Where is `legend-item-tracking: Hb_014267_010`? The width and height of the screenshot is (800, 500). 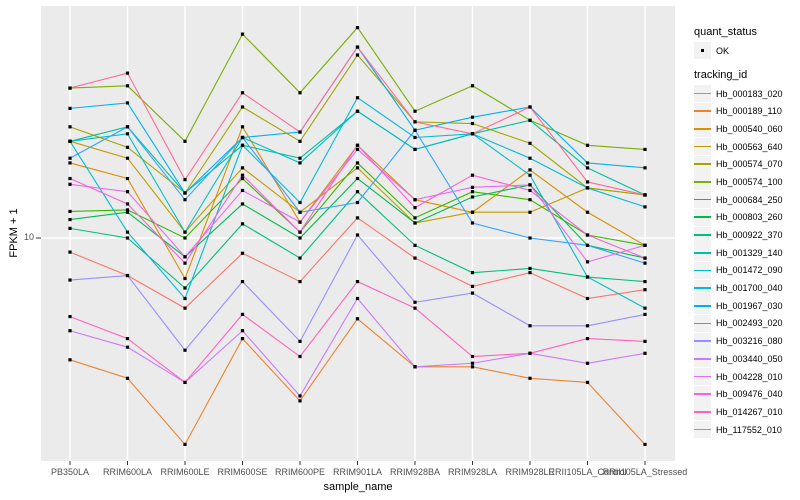
legend-item-tracking: Hb_014267_010 is located at coordinates (747, 412).